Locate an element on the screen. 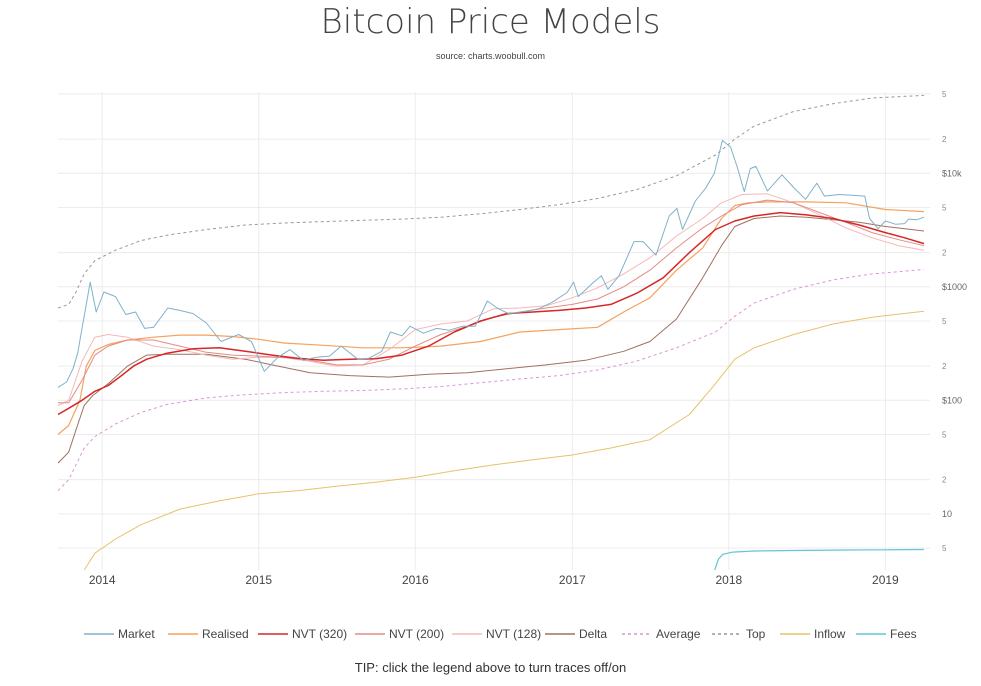  x-axis-ticks: 2014 2015 2016 2017 2018 2019 is located at coordinates (494, 580).